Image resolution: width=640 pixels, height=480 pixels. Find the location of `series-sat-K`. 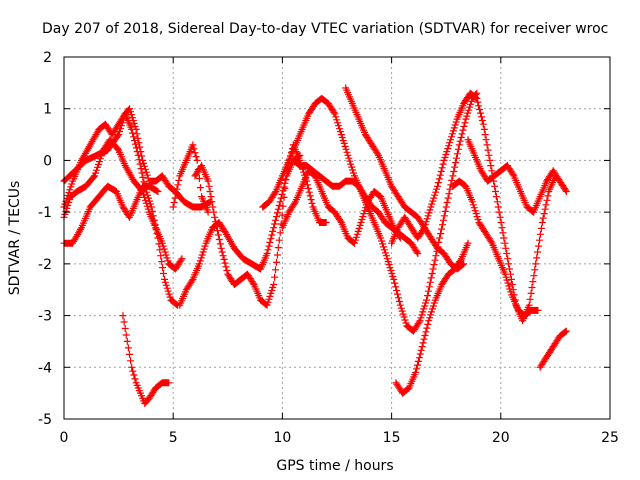

series-sat-K is located at coordinates (405, 178).